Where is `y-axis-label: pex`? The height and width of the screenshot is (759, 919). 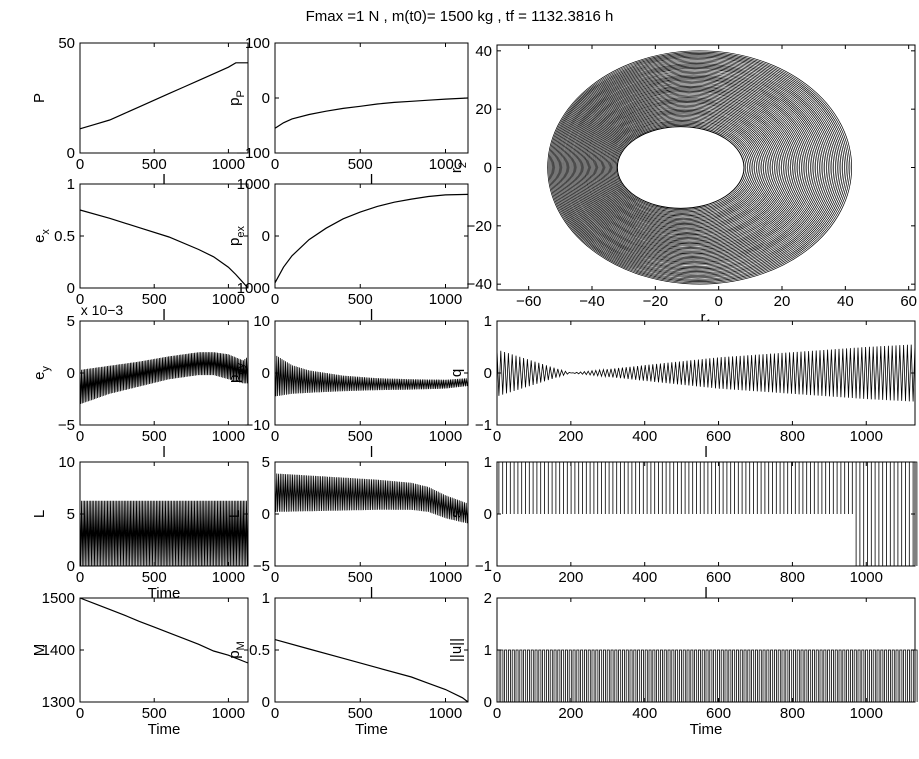
y-axis-label: pex is located at coordinates (236, 236).